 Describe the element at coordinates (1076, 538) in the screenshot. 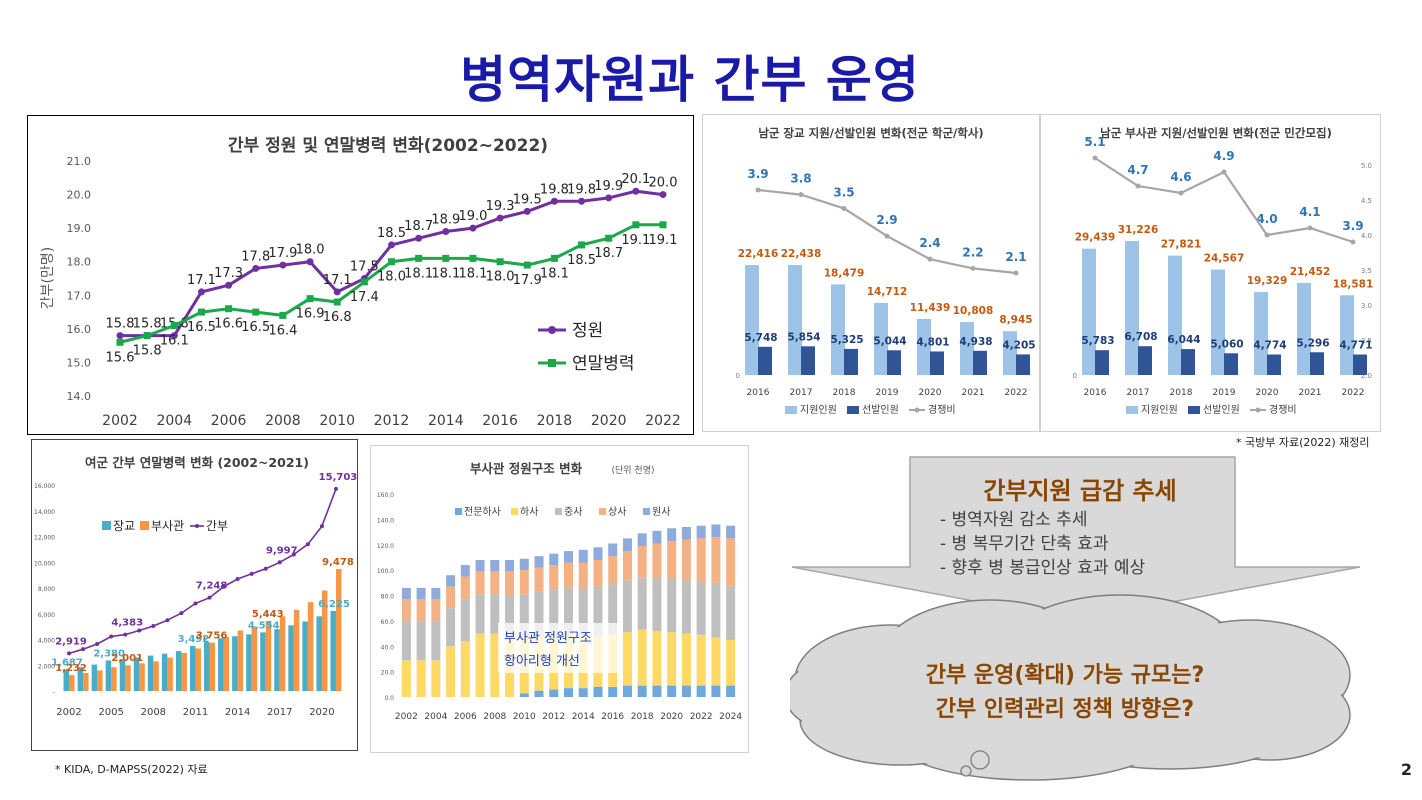

I see `callout-arrow` at that location.